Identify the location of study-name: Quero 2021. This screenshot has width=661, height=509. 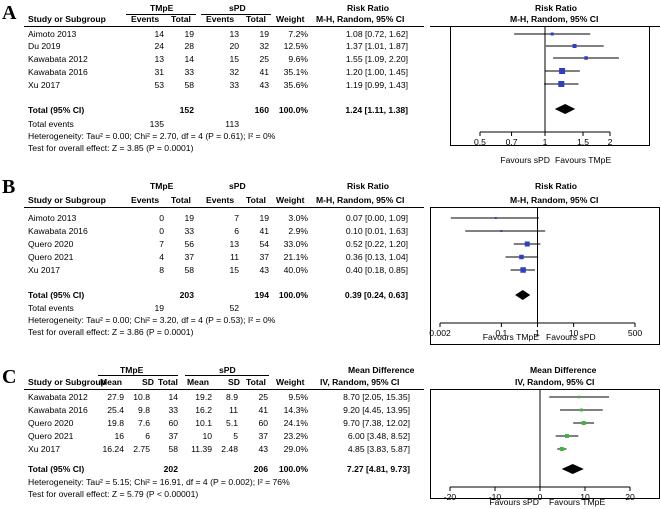
(51, 257).